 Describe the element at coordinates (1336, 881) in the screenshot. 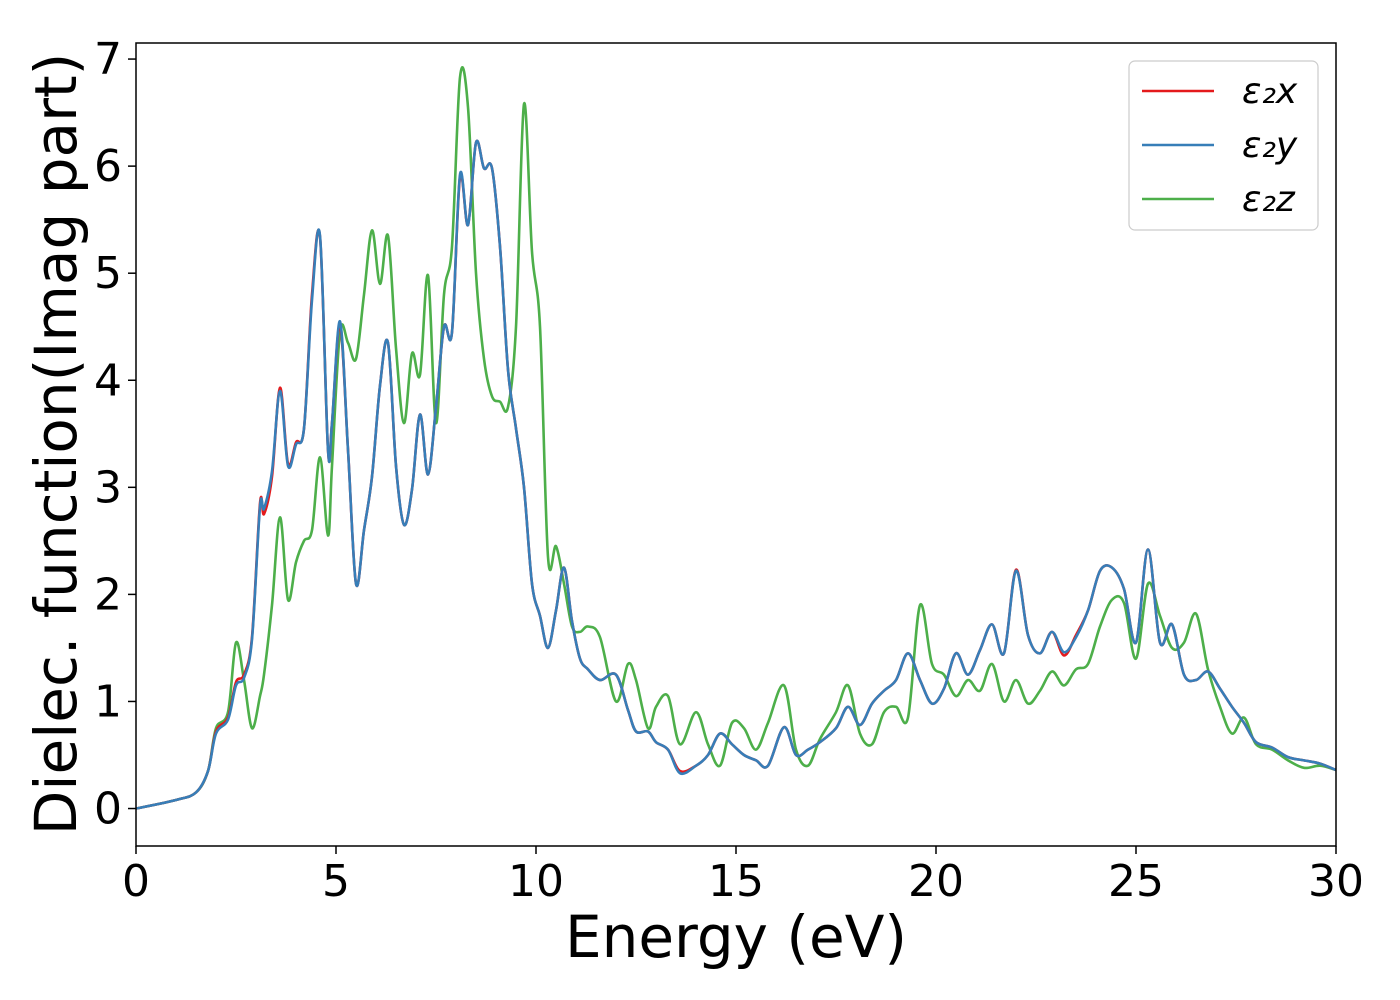

I see `x-tick-label: 30` at that location.